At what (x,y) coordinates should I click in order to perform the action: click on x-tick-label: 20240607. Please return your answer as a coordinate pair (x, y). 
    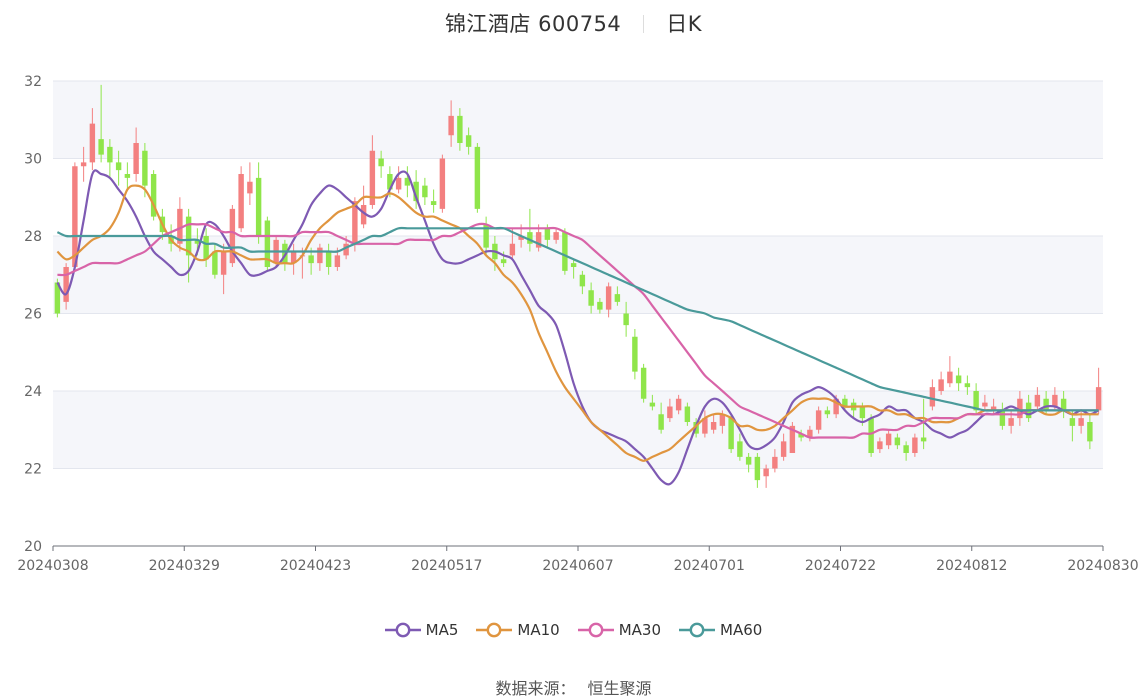
    Looking at the image, I should click on (577, 566).